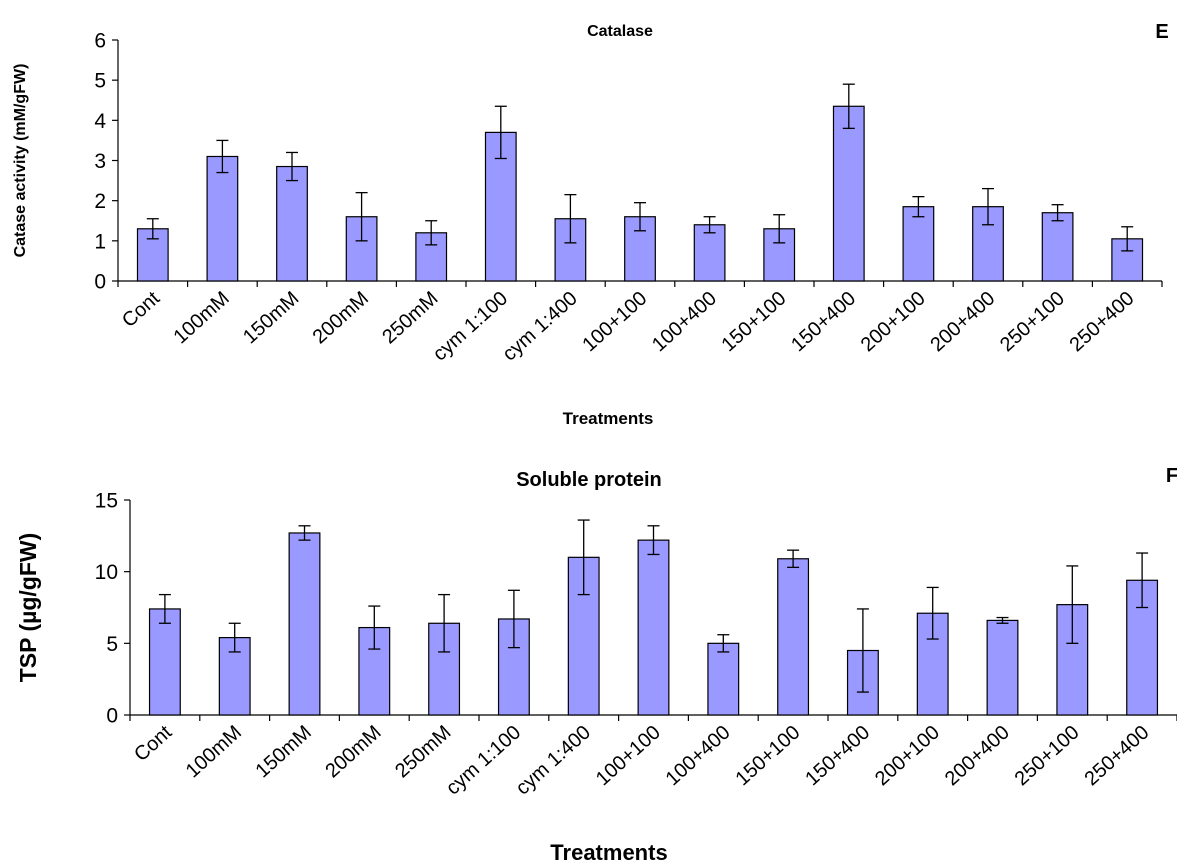 Image resolution: width=1177 pixels, height=865 pixels. What do you see at coordinates (100, 201) in the screenshot?
I see `y-tick-label: 2` at bounding box center [100, 201].